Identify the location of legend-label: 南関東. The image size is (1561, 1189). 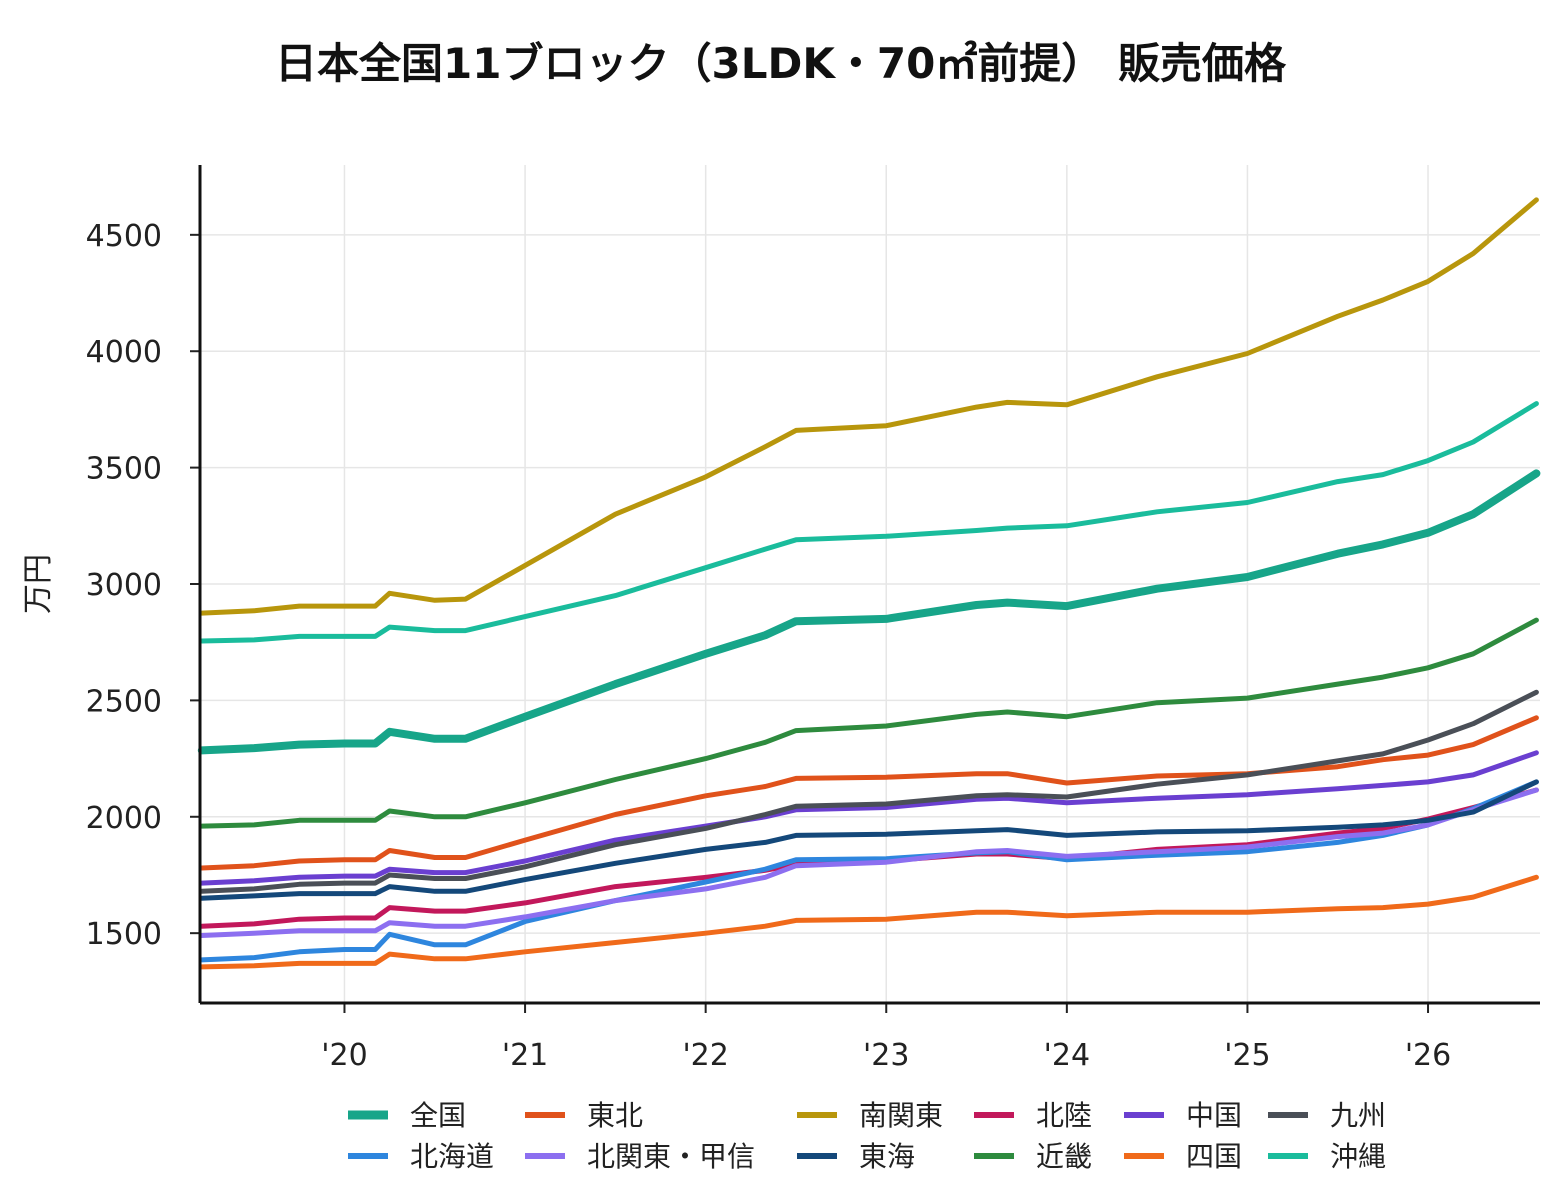
(901, 1115).